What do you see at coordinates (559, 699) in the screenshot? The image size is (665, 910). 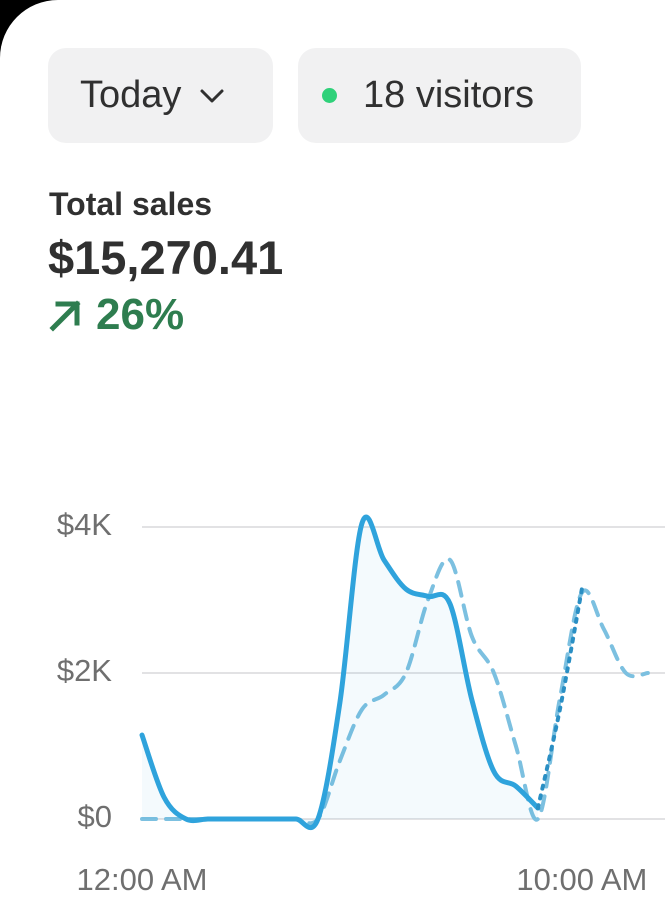 I see `series-line` at bounding box center [559, 699].